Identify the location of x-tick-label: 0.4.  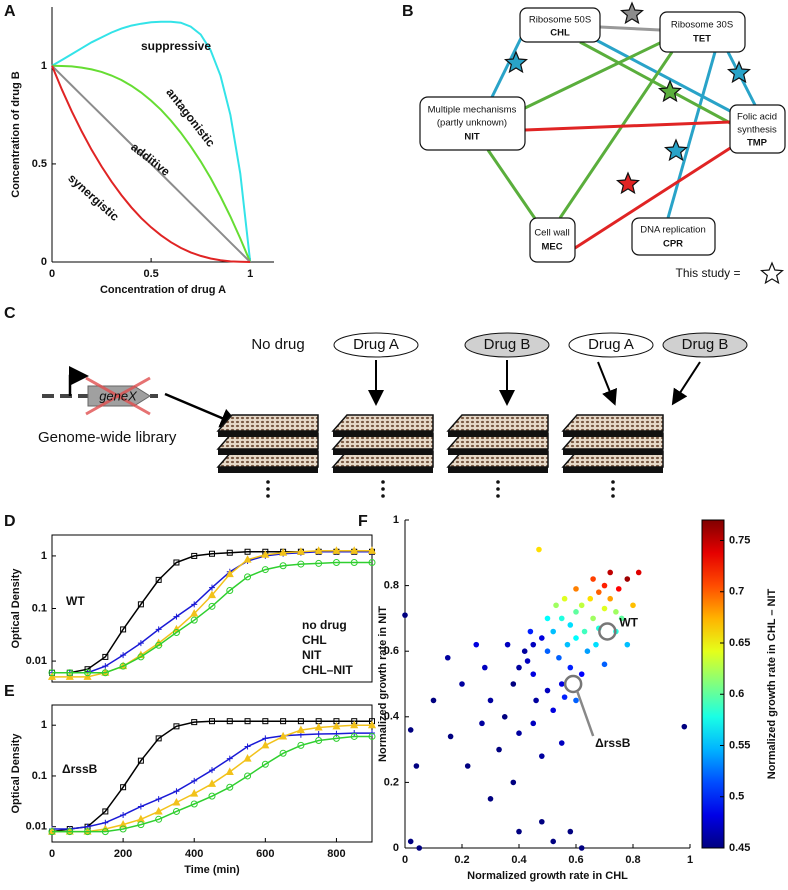
(519, 860).